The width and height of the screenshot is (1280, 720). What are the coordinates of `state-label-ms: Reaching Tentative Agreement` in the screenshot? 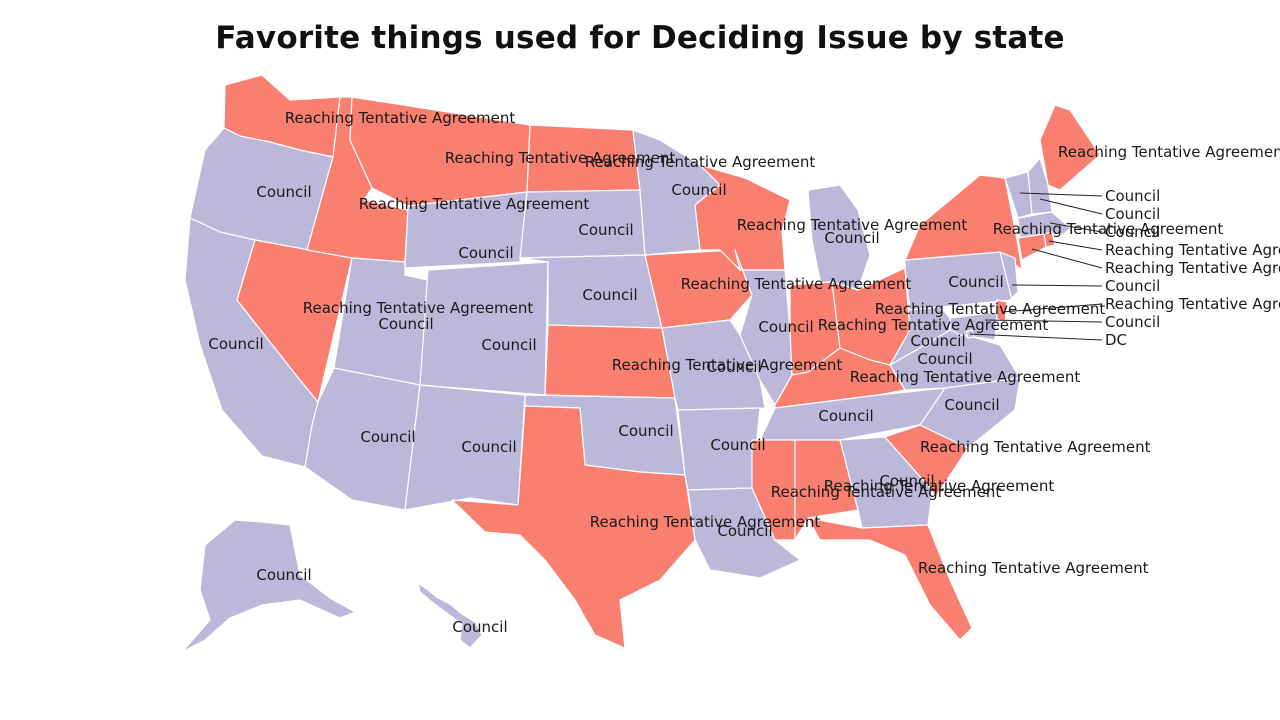 It's located at (886, 492).